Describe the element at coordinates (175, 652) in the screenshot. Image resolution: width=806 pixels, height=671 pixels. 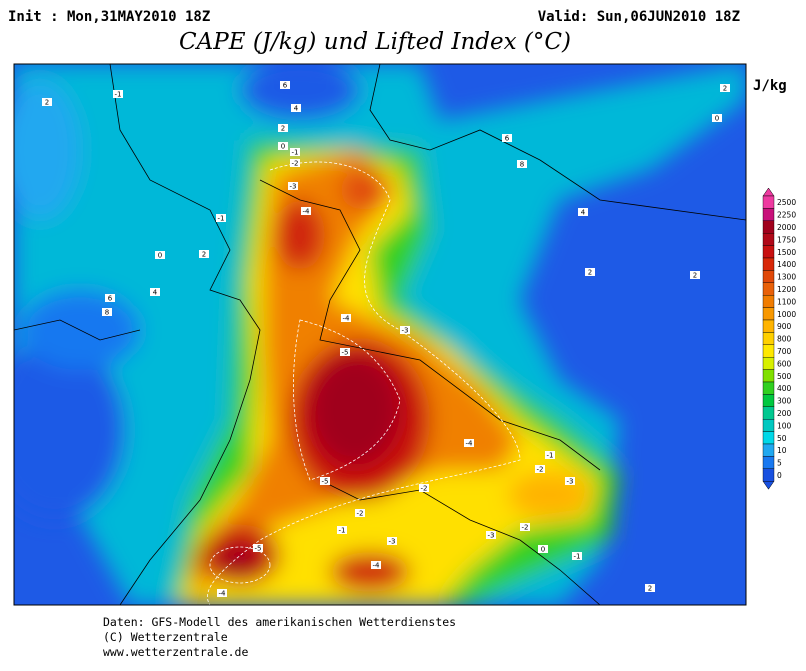
I see `footer-line: www.wetterzentrale.de` at that location.